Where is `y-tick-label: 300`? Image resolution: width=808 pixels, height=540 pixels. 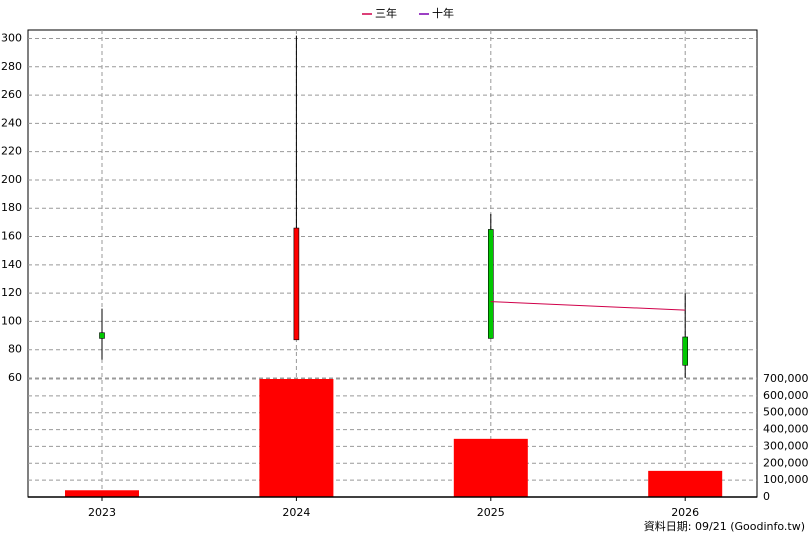
y-tick-label: 300 is located at coordinates (11, 37).